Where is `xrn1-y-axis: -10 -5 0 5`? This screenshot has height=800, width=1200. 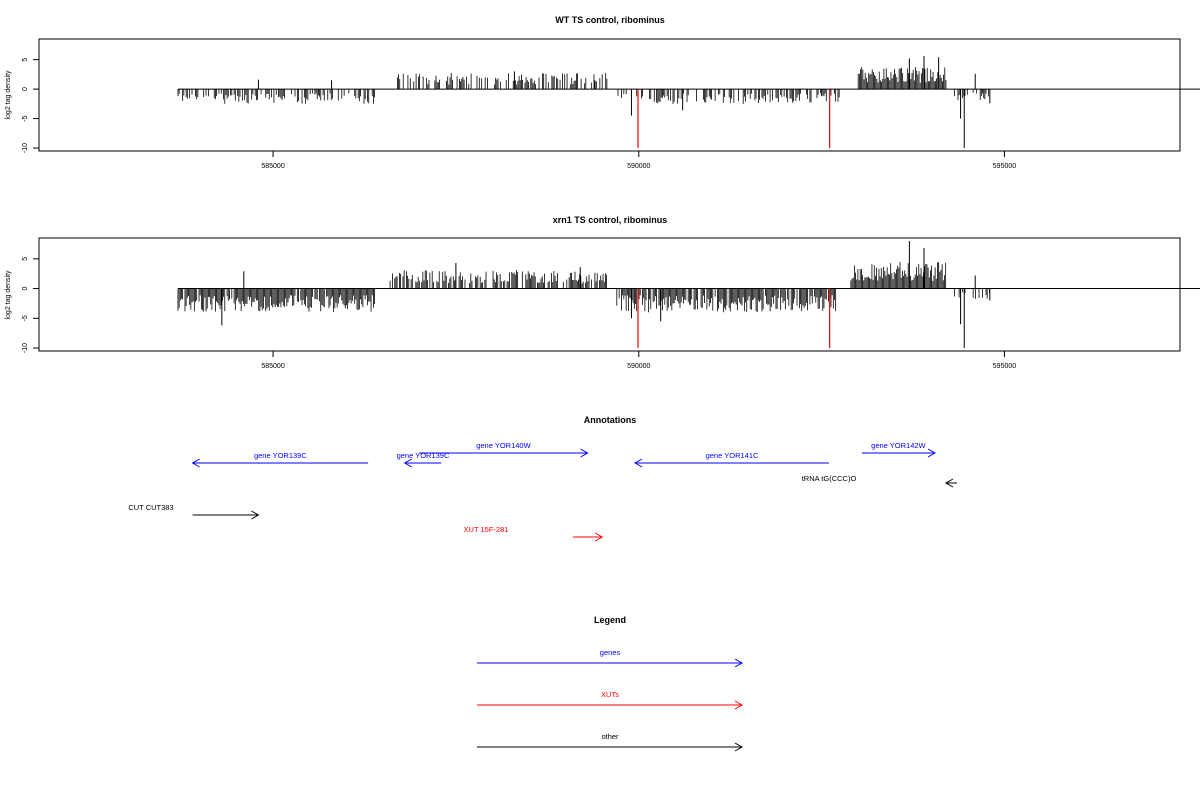
xrn1-y-axis: -10 -5 0 5 is located at coordinates (31, 305).